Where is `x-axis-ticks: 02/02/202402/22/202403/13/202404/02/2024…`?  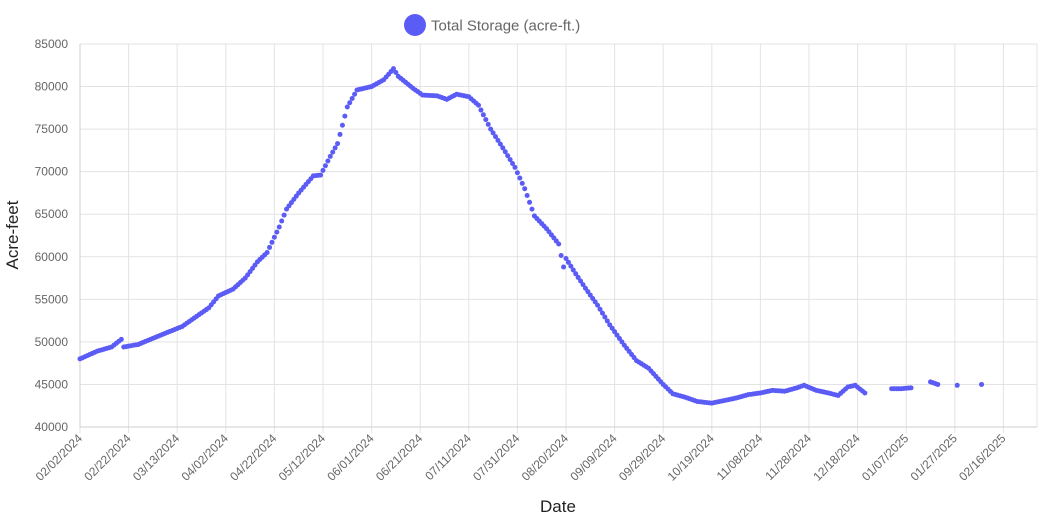
x-axis-ticks: 02/02/202402/22/202403/13/202404/02/2024… is located at coordinates (521, 457).